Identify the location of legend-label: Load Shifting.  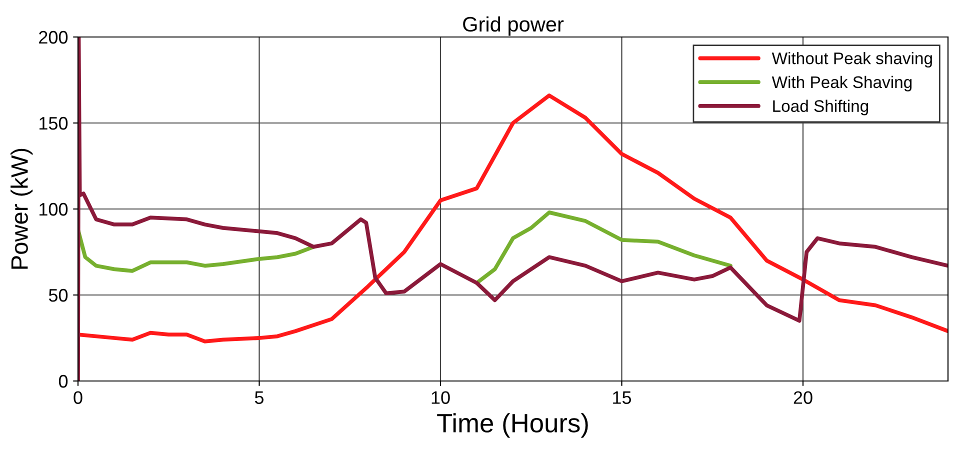
(820, 108).